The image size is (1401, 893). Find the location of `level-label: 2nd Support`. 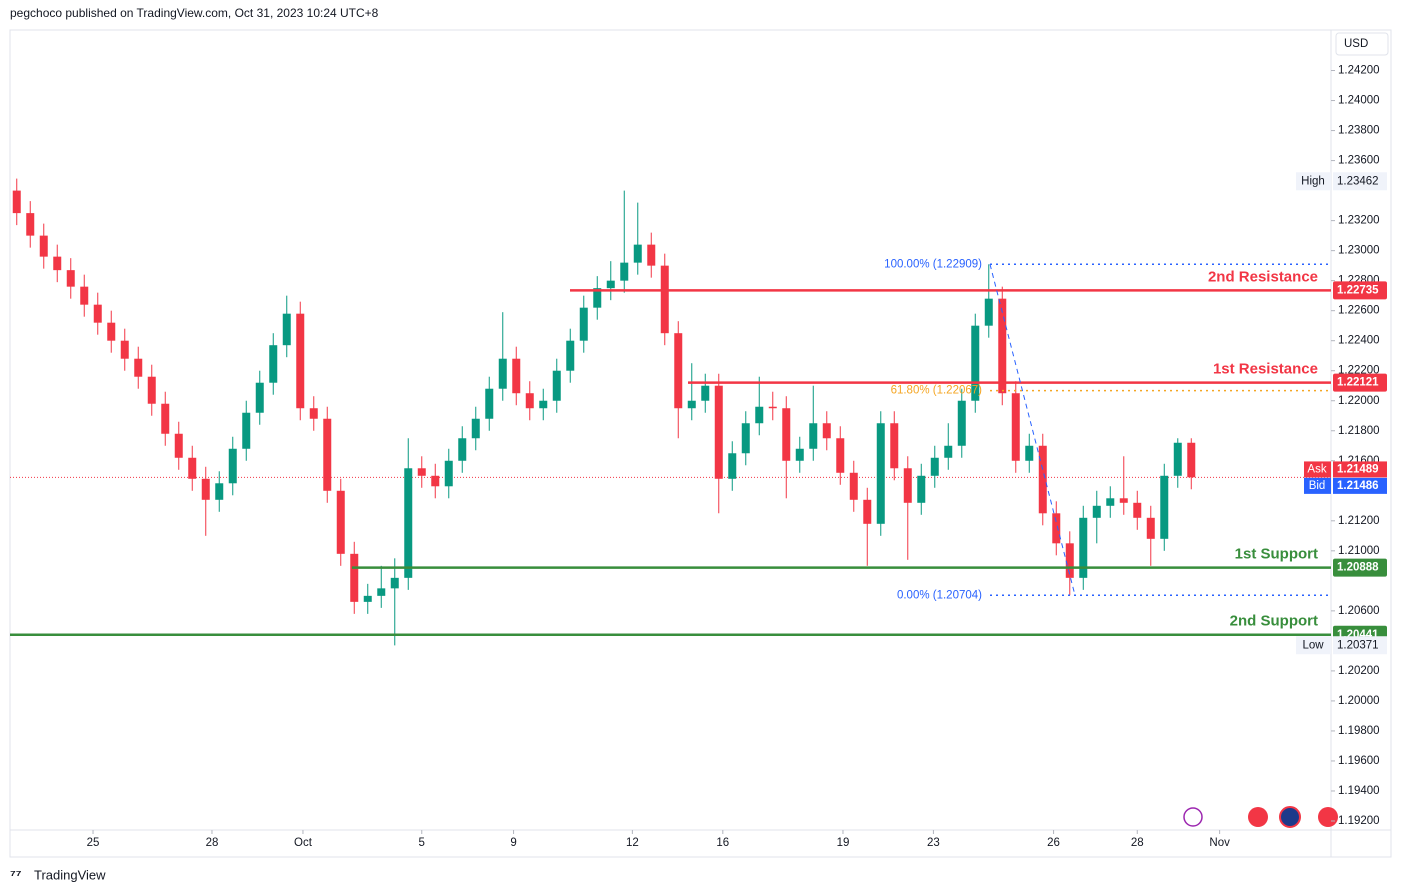

level-label: 2nd Support is located at coordinates (1274, 621).